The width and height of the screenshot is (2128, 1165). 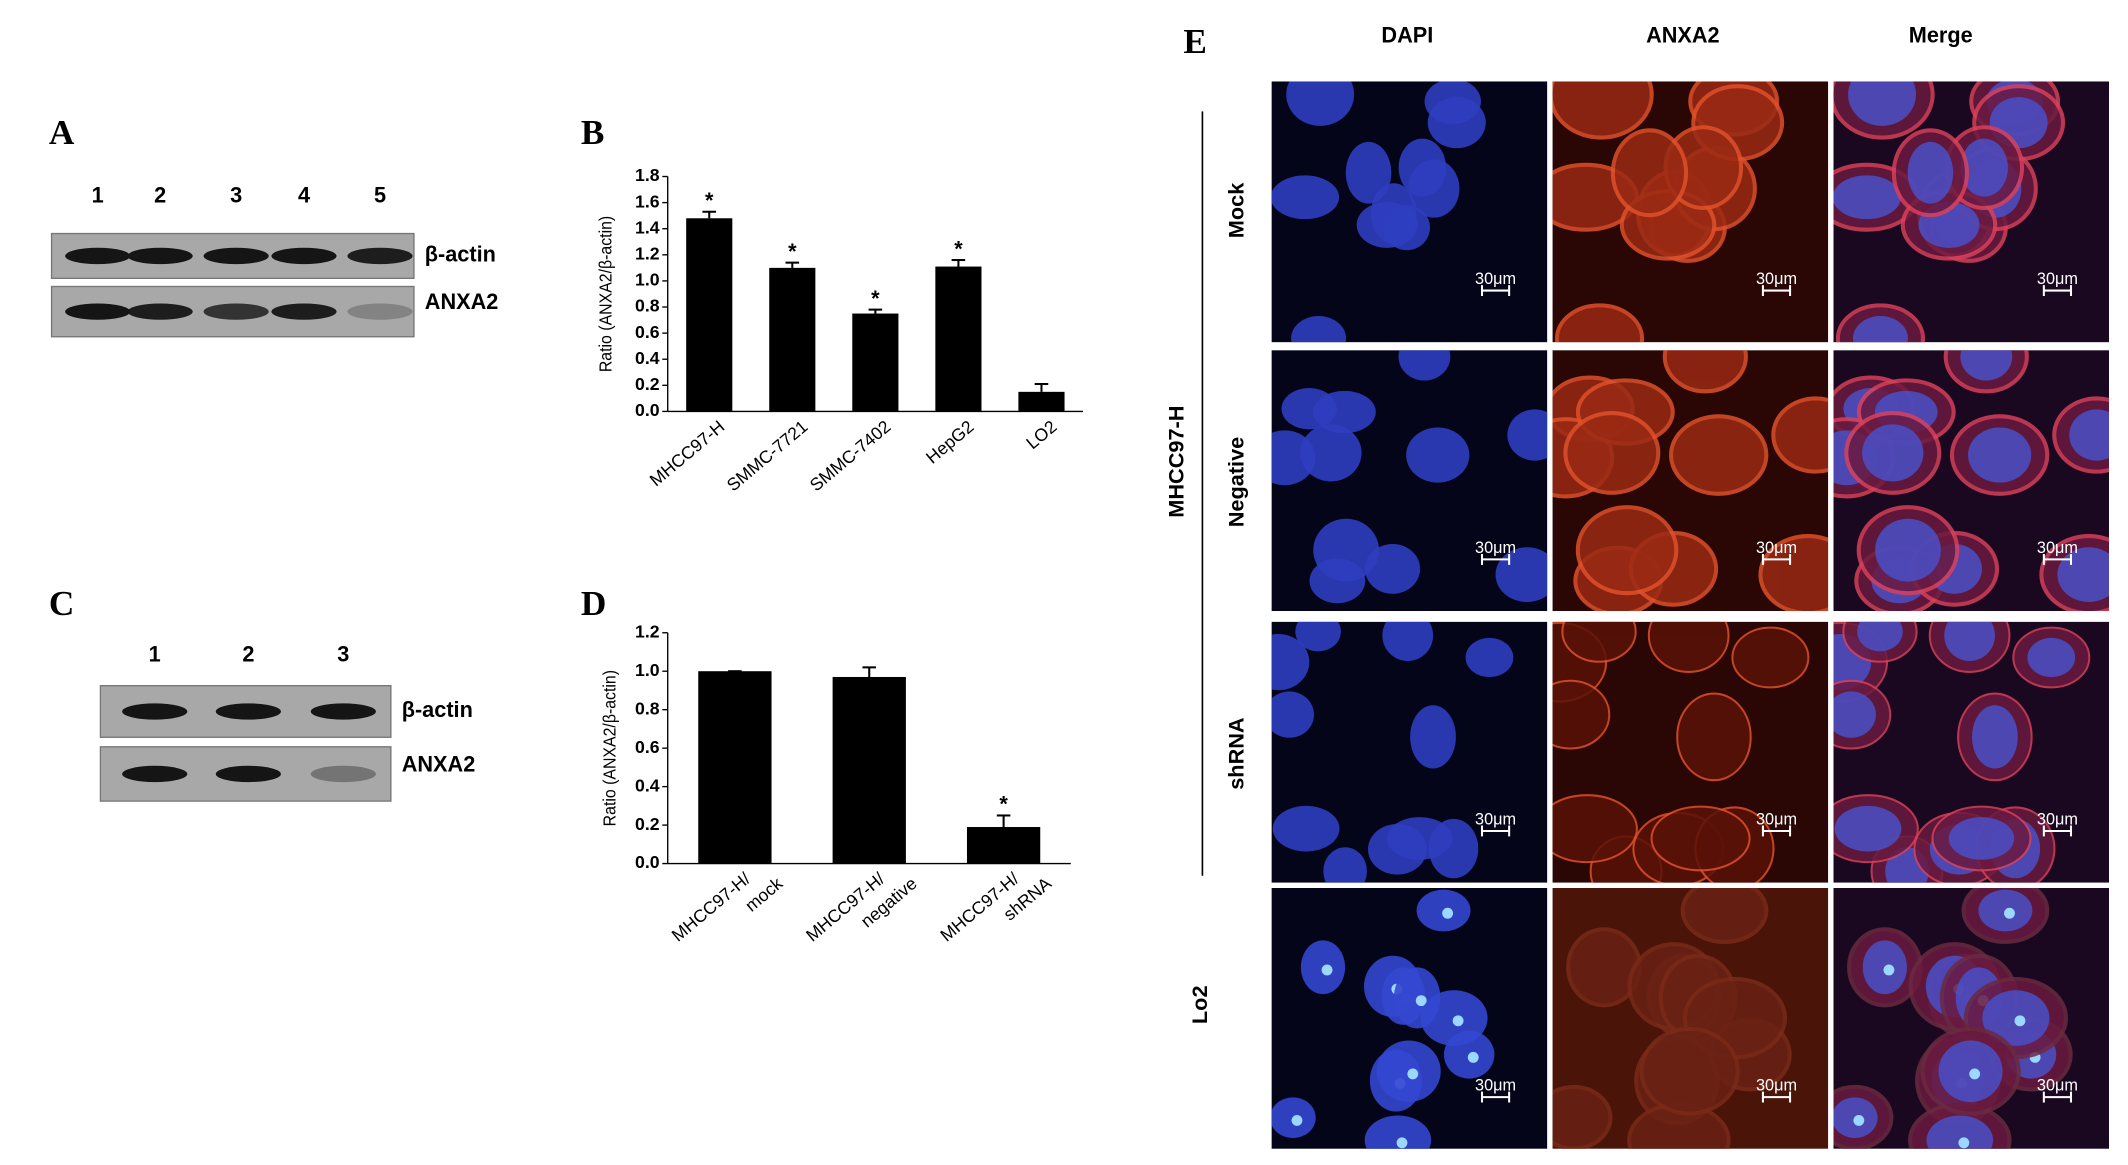 What do you see at coordinates (1235, 210) in the screenshot?
I see `row-label: Mock` at bounding box center [1235, 210].